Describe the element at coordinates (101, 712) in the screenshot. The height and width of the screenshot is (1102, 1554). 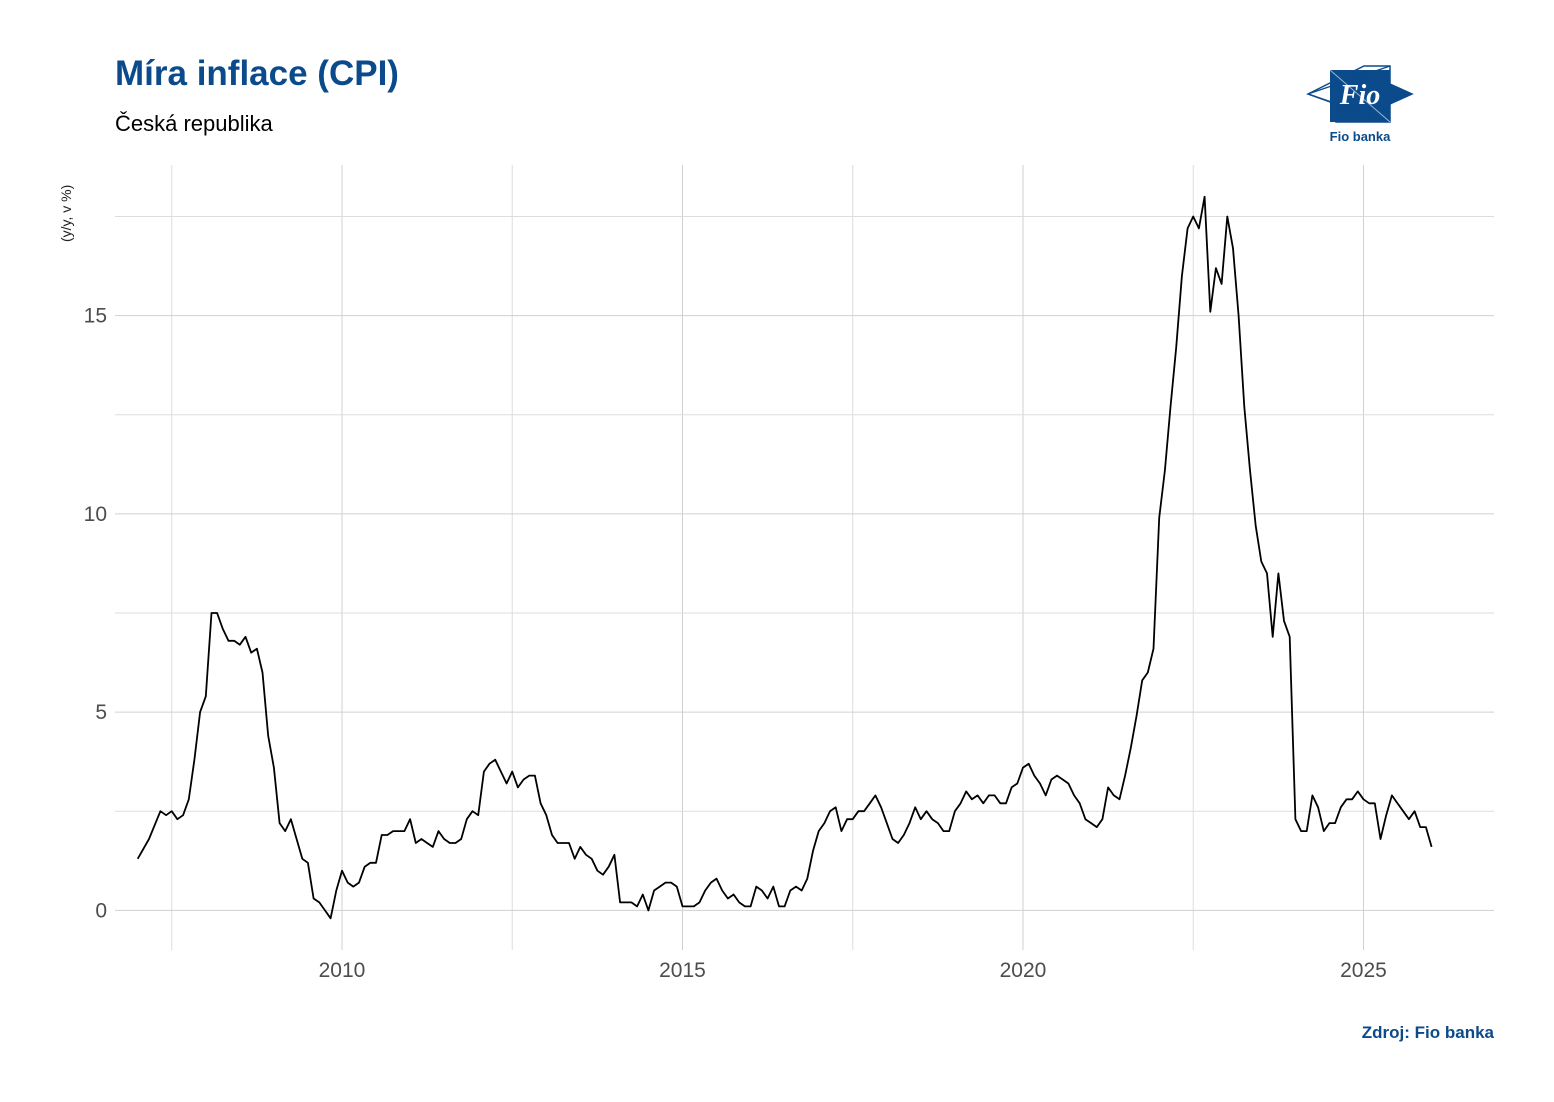
I see `y-tick-label: 5` at that location.